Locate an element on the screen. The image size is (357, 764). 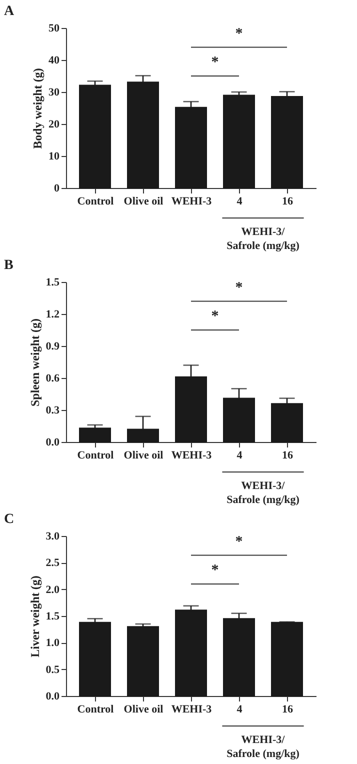
y-tick-label: 0.6 is located at coordinates (53, 378).